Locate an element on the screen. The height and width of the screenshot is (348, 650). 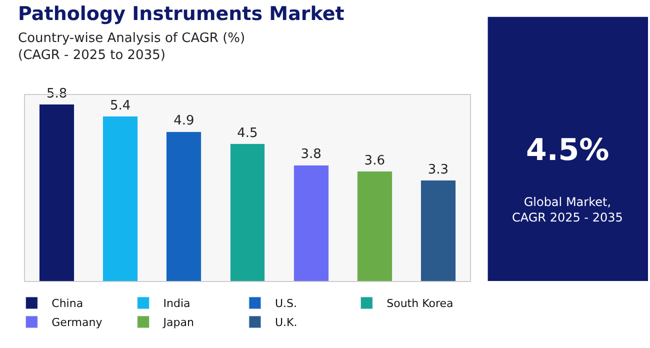
legend-label: South Korea is located at coordinates (420, 303).